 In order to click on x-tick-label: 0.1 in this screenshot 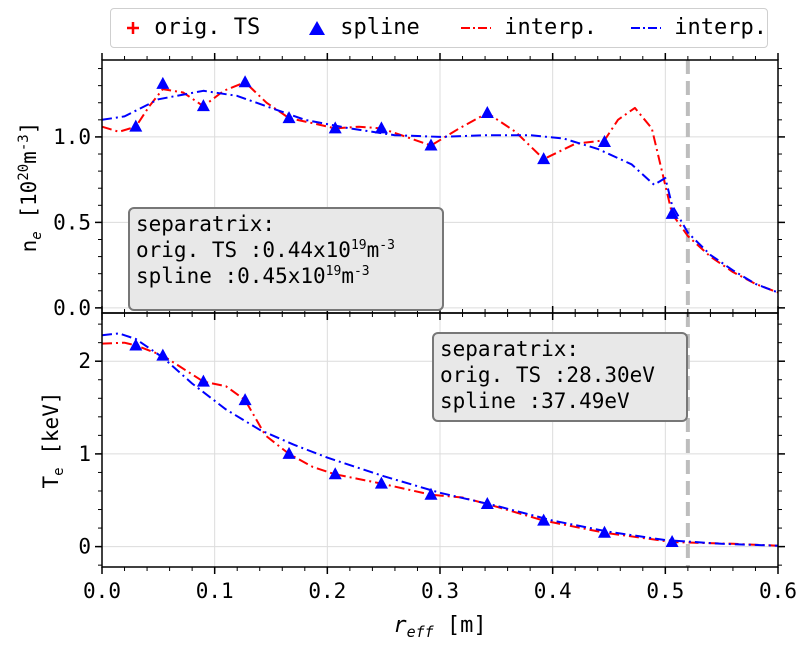, I will do `click(215, 591)`.